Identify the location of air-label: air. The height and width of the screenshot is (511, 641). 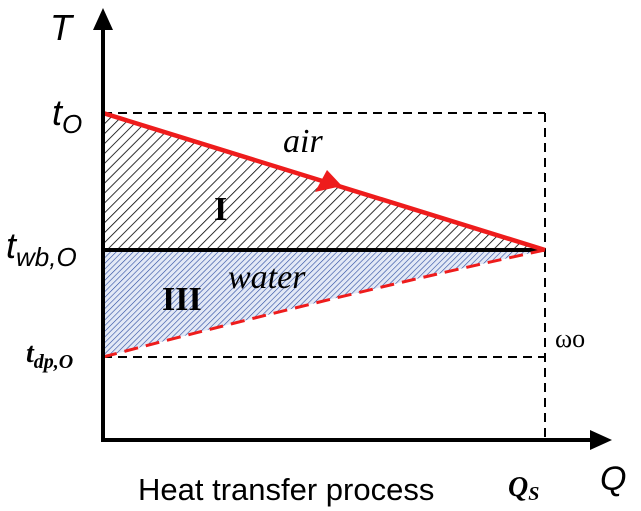
(303, 141).